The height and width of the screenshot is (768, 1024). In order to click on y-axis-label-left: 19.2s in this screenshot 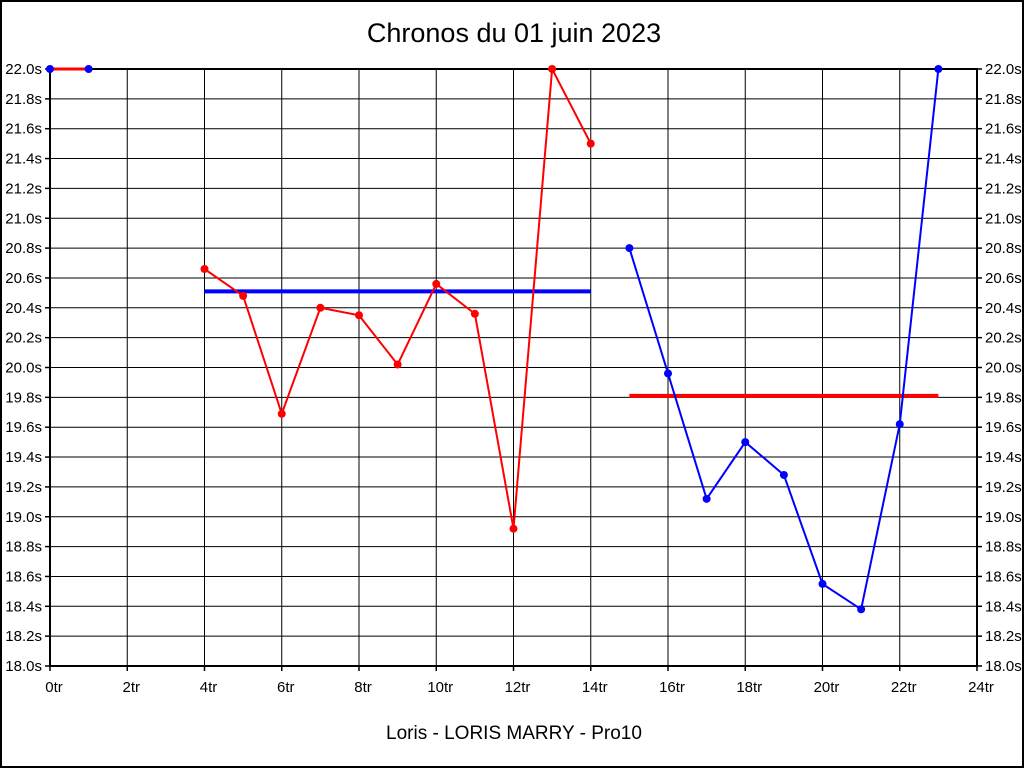, I will do `click(23, 487)`.